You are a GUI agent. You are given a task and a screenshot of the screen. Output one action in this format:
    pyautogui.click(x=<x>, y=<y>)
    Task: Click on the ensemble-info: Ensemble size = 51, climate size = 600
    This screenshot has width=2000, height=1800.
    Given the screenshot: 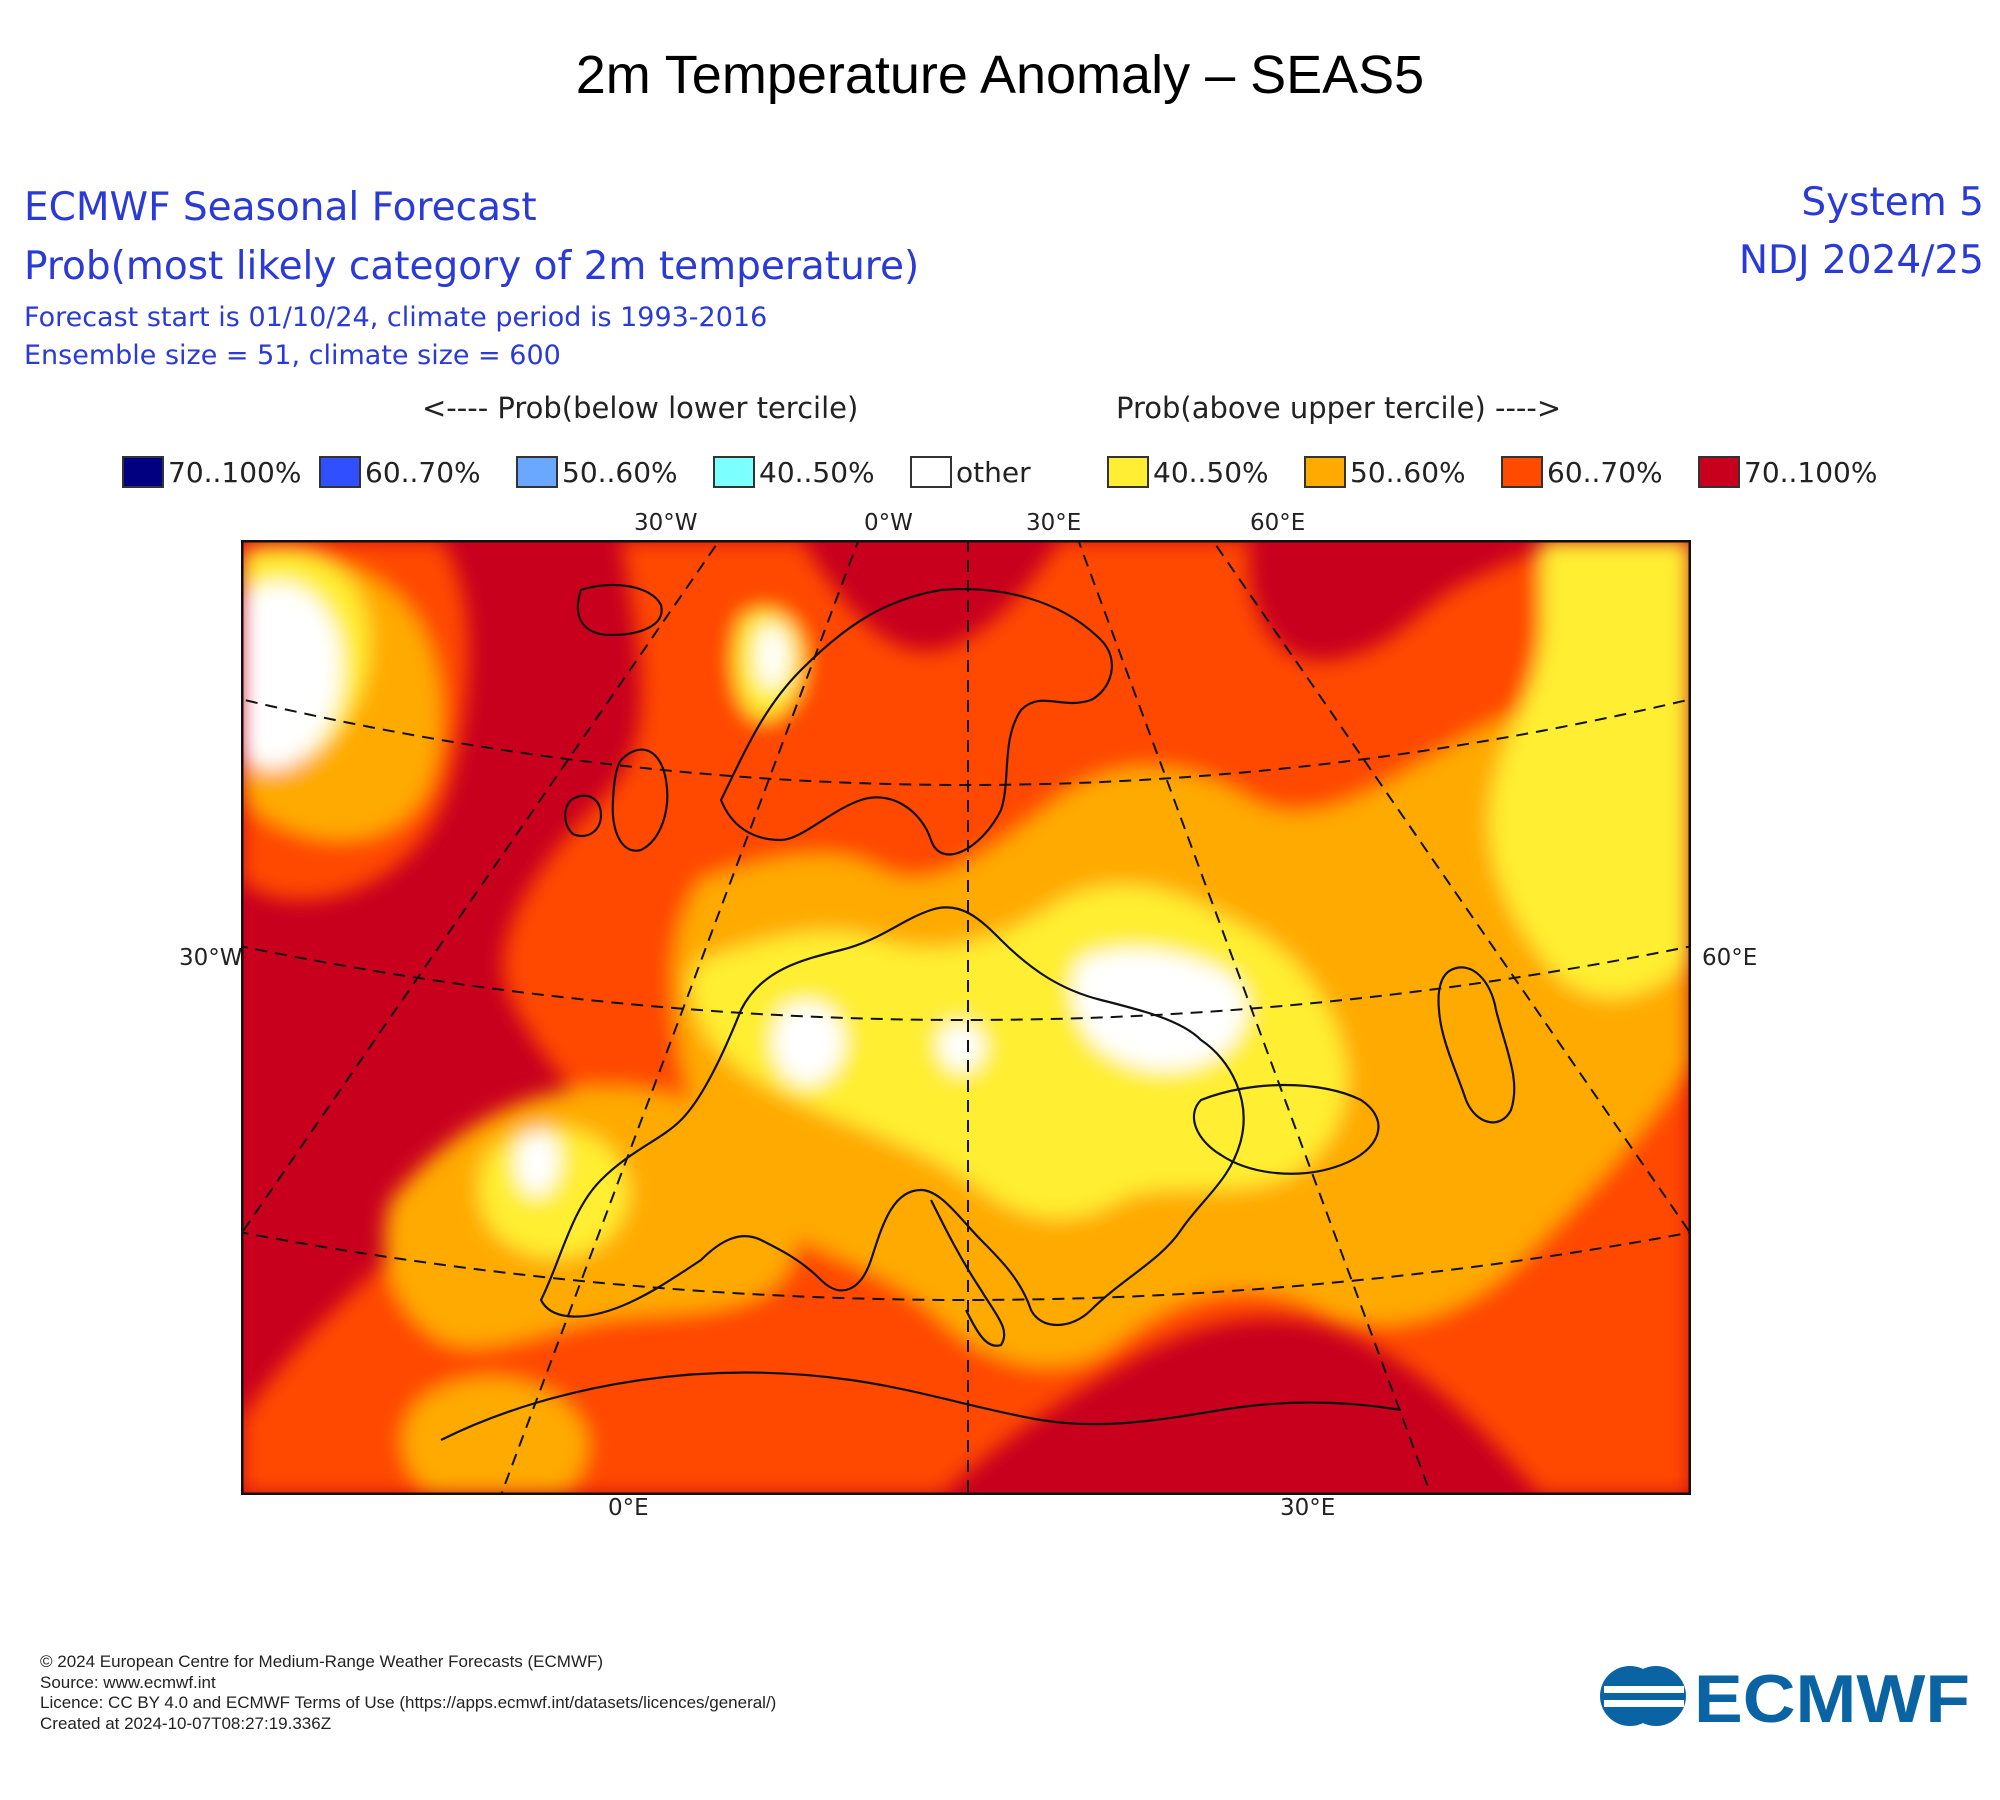 What is the action you would take?
    pyautogui.click(x=292, y=355)
    